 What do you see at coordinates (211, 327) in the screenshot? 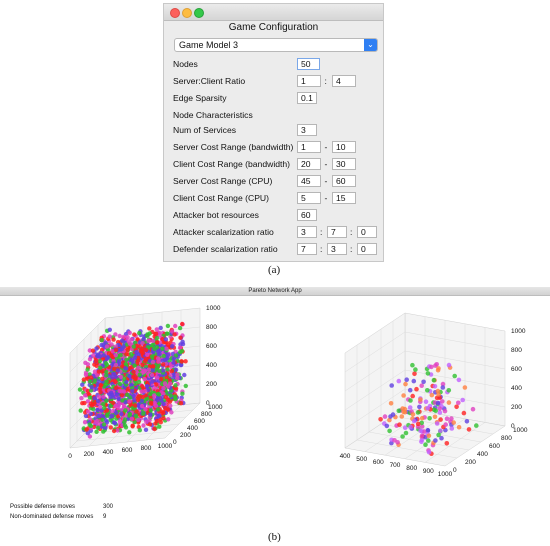
I see `left-z-tick: 800` at bounding box center [211, 327].